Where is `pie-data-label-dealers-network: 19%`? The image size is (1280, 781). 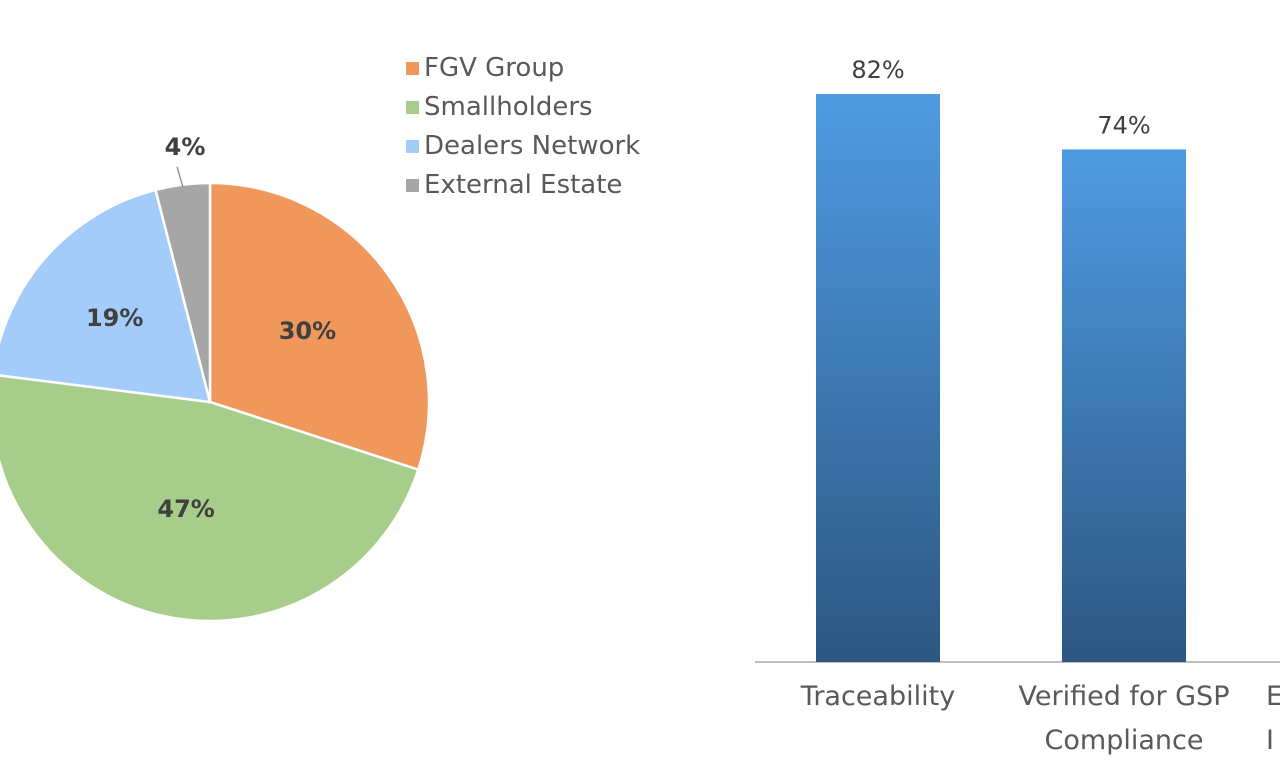 pie-data-label-dealers-network: 19% is located at coordinates (114, 318).